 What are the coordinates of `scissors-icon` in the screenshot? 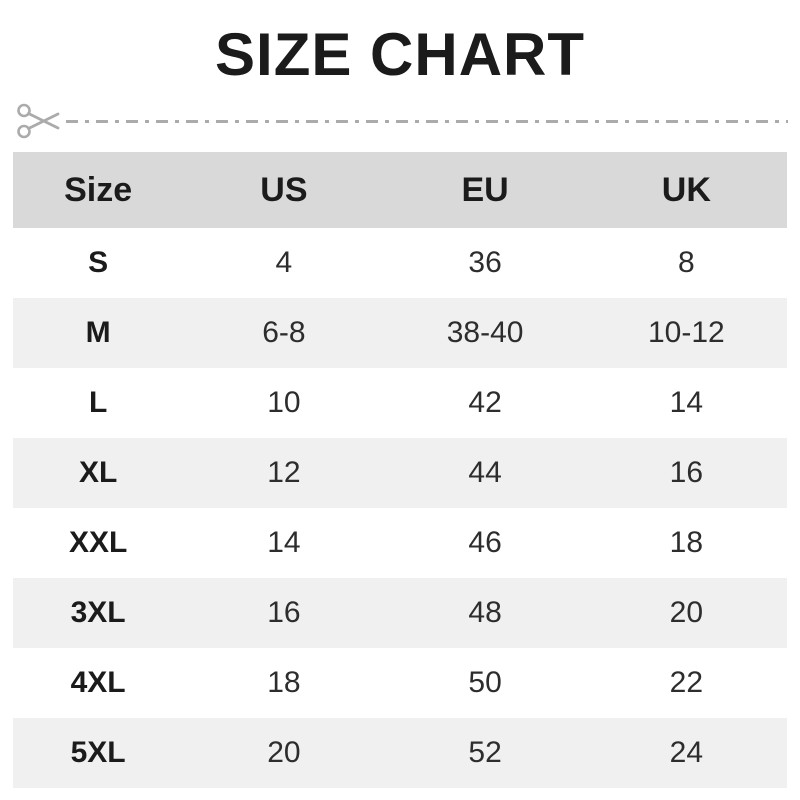 It's located at (38, 121).